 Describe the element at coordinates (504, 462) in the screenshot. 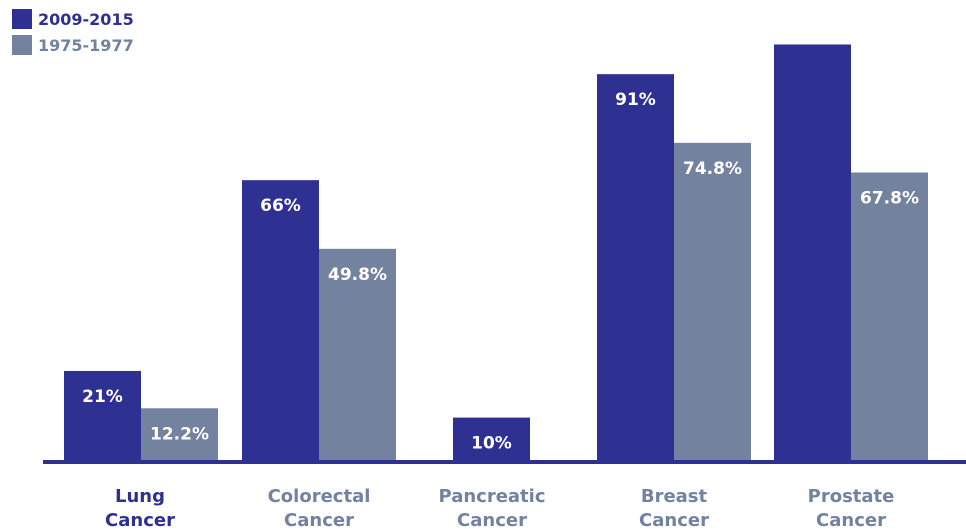

I see `x-axis-baseline` at that location.